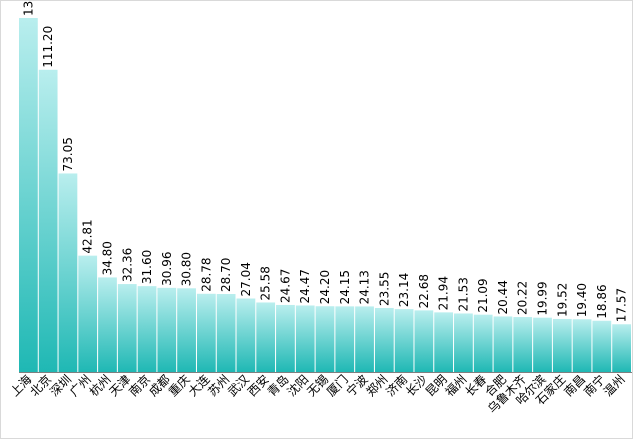 The image size is (633, 440). What do you see at coordinates (167, 269) in the screenshot?
I see `value-label: 30.96` at bounding box center [167, 269].